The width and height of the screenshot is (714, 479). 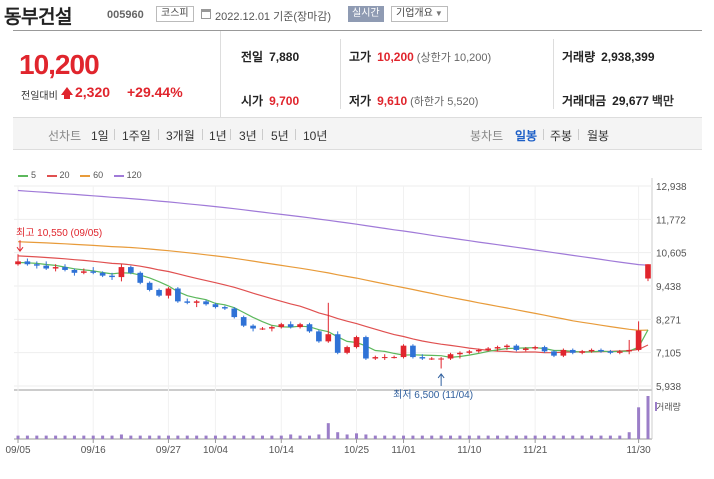 What do you see at coordinates (155, 92) in the screenshot?
I see `change-percent: +29.44%` at bounding box center [155, 92].